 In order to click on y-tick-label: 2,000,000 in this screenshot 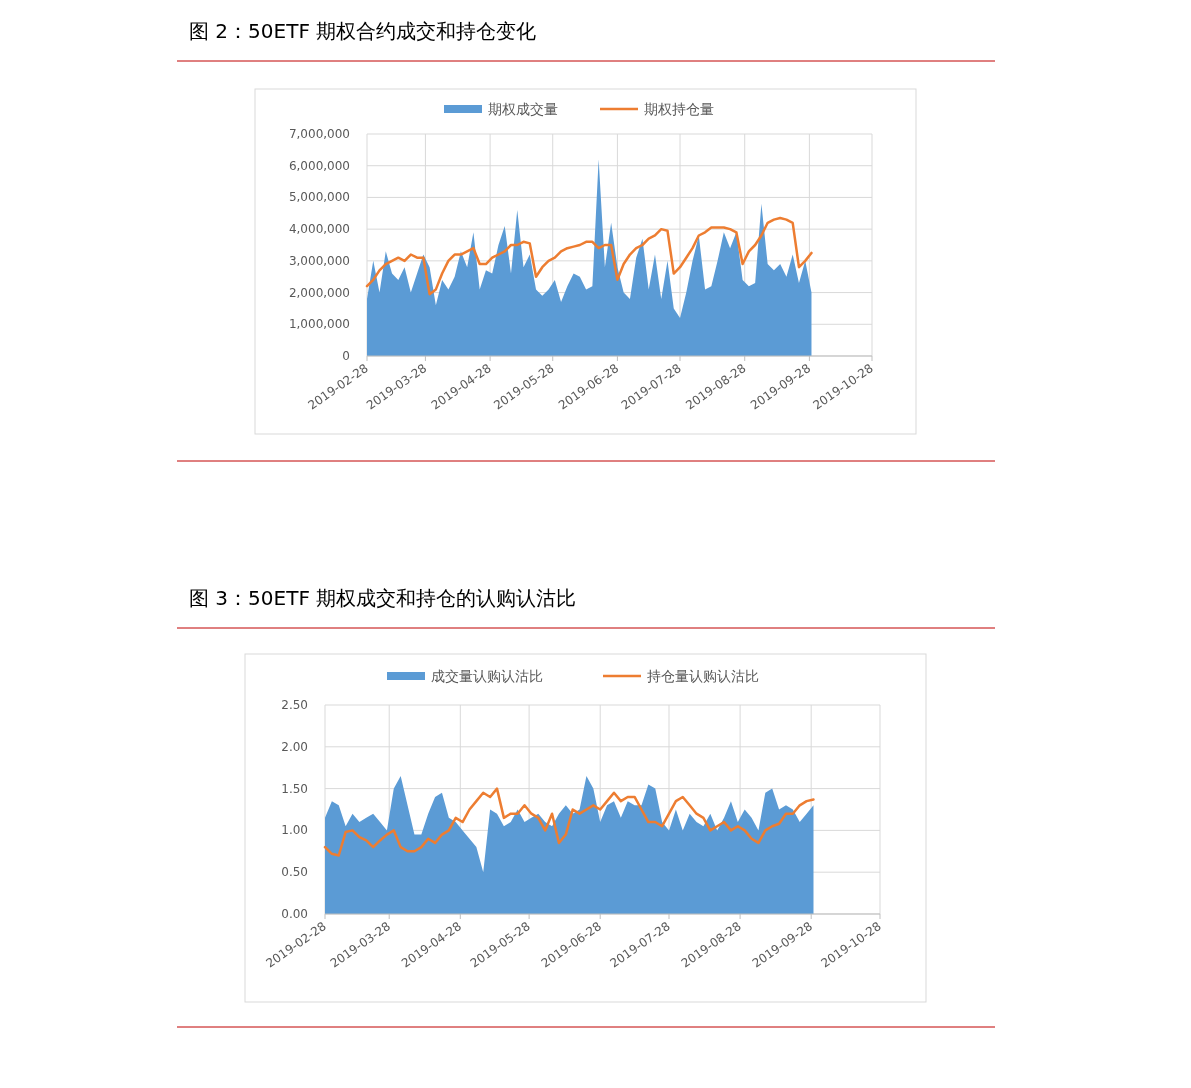, I will do `click(319, 292)`.